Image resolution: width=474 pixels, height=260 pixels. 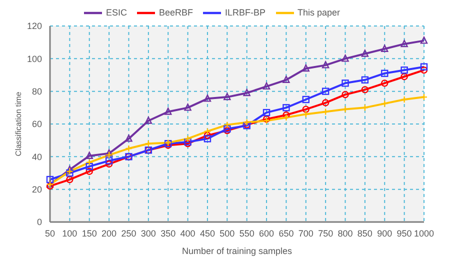 What do you see at coordinates (37, 124) in the screenshot?
I see `y-tick-label: 60` at bounding box center [37, 124].